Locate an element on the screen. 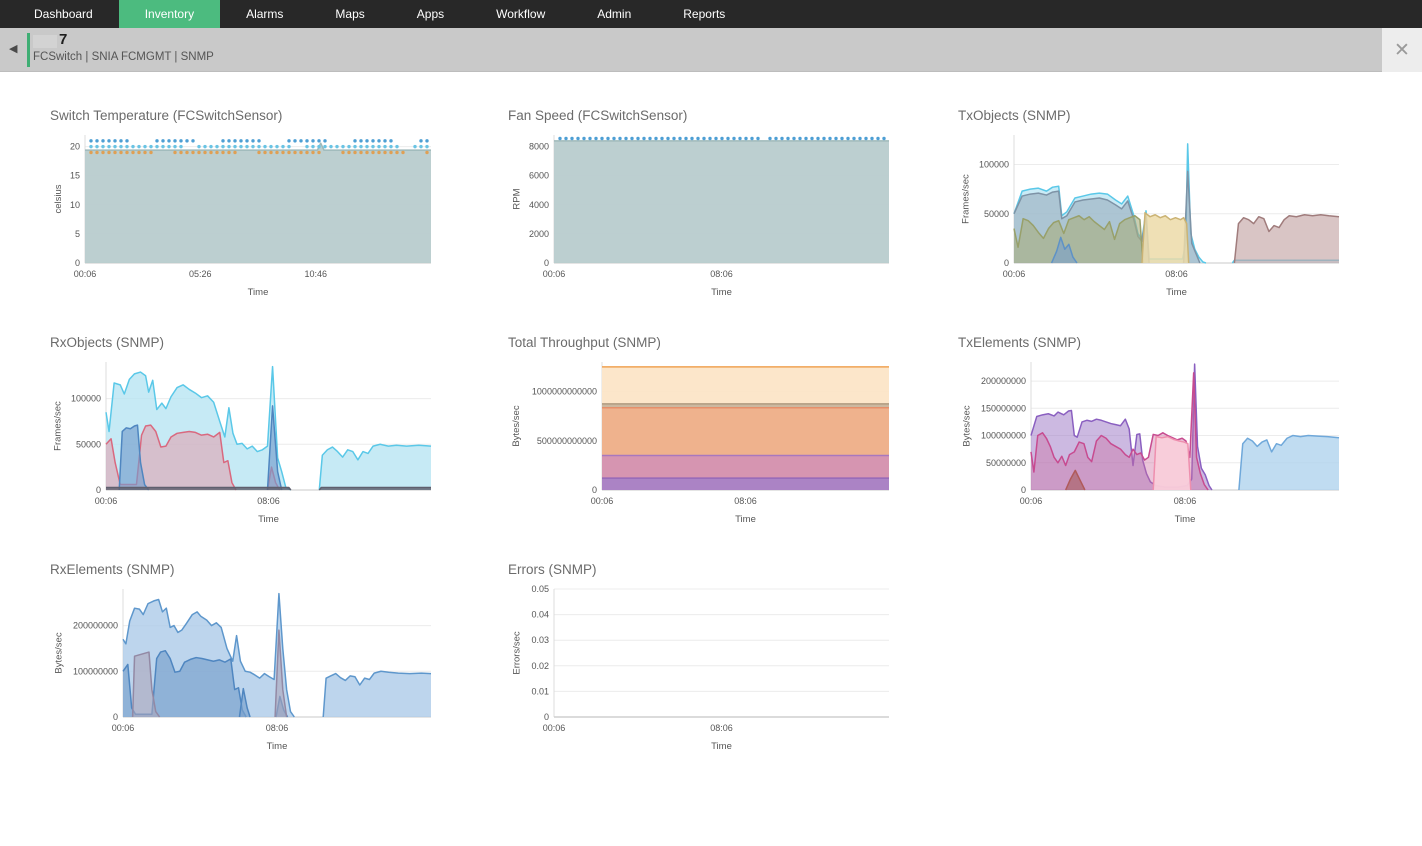 The height and width of the screenshot is (846, 1422). close-icon: ✕ is located at coordinates (1402, 50).